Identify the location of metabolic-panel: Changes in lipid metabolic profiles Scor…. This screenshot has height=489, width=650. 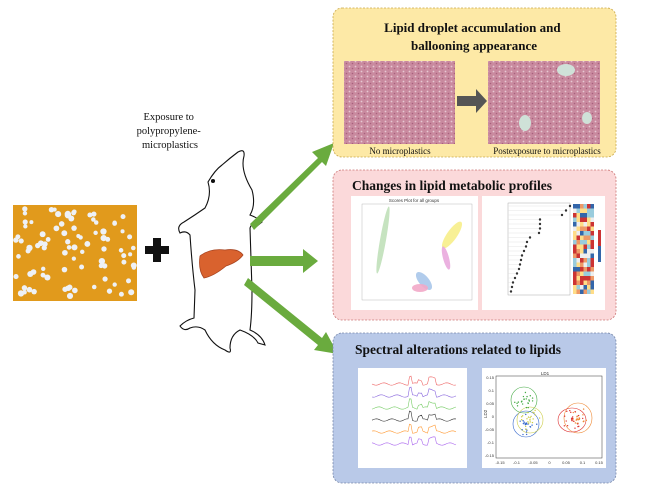
(474, 245).